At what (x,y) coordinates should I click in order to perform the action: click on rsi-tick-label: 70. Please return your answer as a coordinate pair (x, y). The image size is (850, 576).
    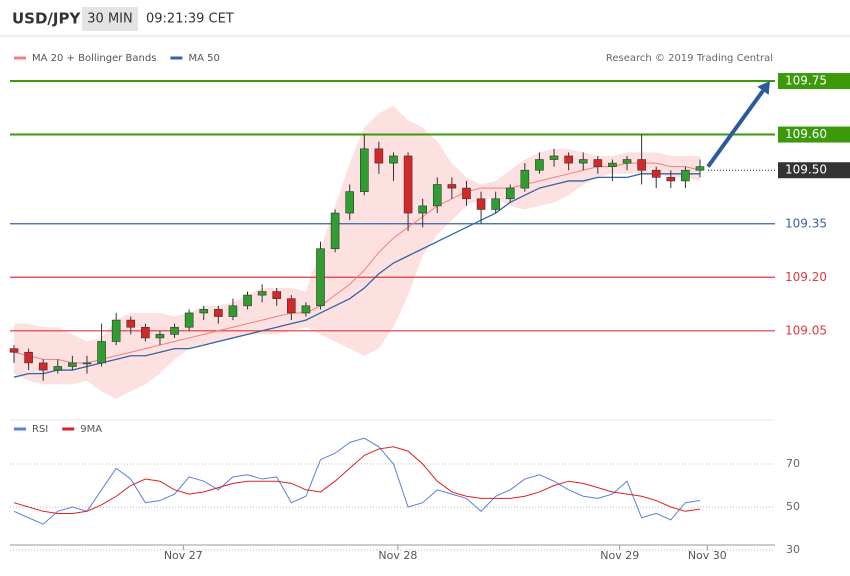
    Looking at the image, I should click on (793, 463).